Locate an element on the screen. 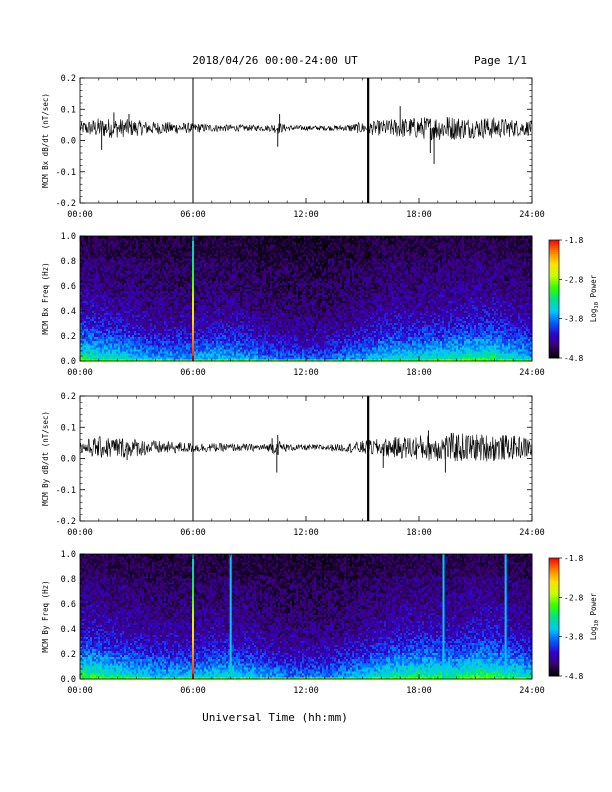  spectrogram-cells is located at coordinates (306, 299).